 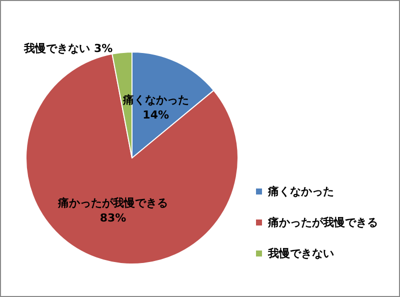 I want to click on data-label: 14%, so click(x=156, y=115).